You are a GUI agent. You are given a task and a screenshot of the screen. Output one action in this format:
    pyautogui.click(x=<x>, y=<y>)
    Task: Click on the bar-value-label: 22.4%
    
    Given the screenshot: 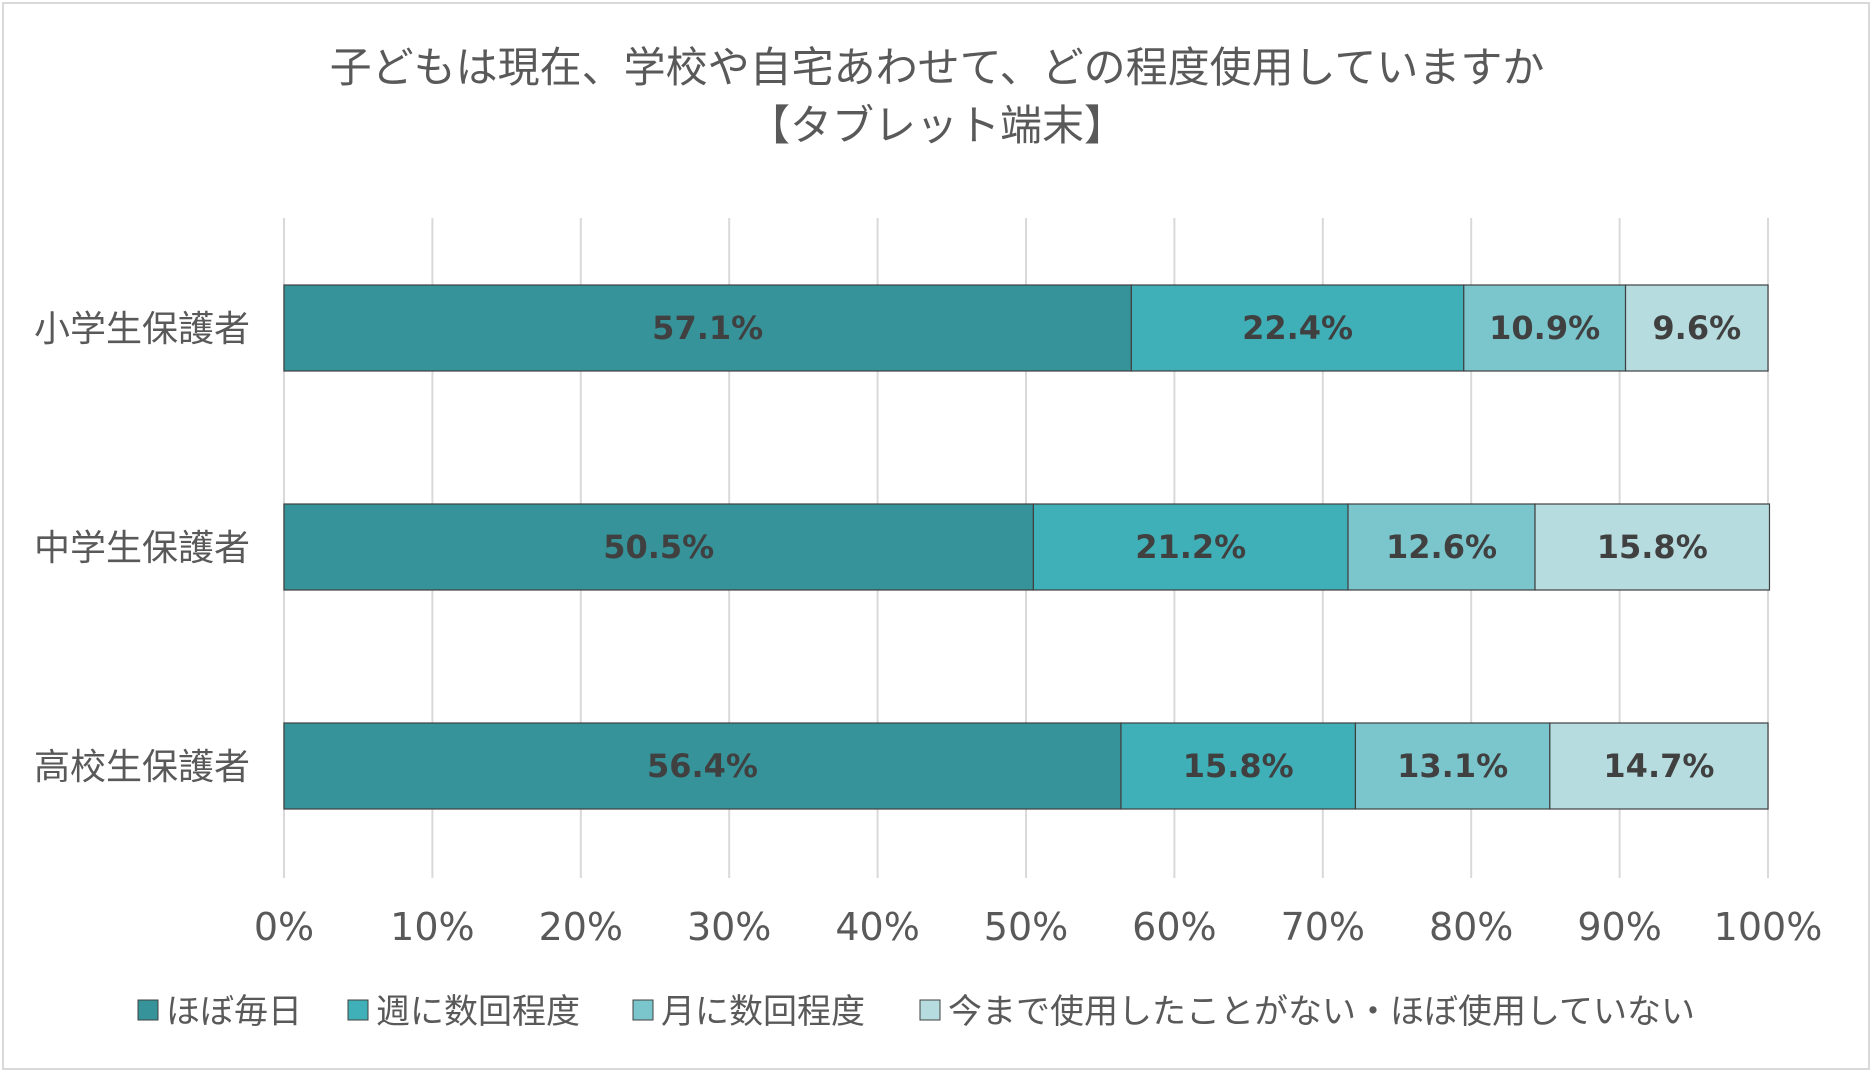 What is the action you would take?
    pyautogui.click(x=1297, y=328)
    